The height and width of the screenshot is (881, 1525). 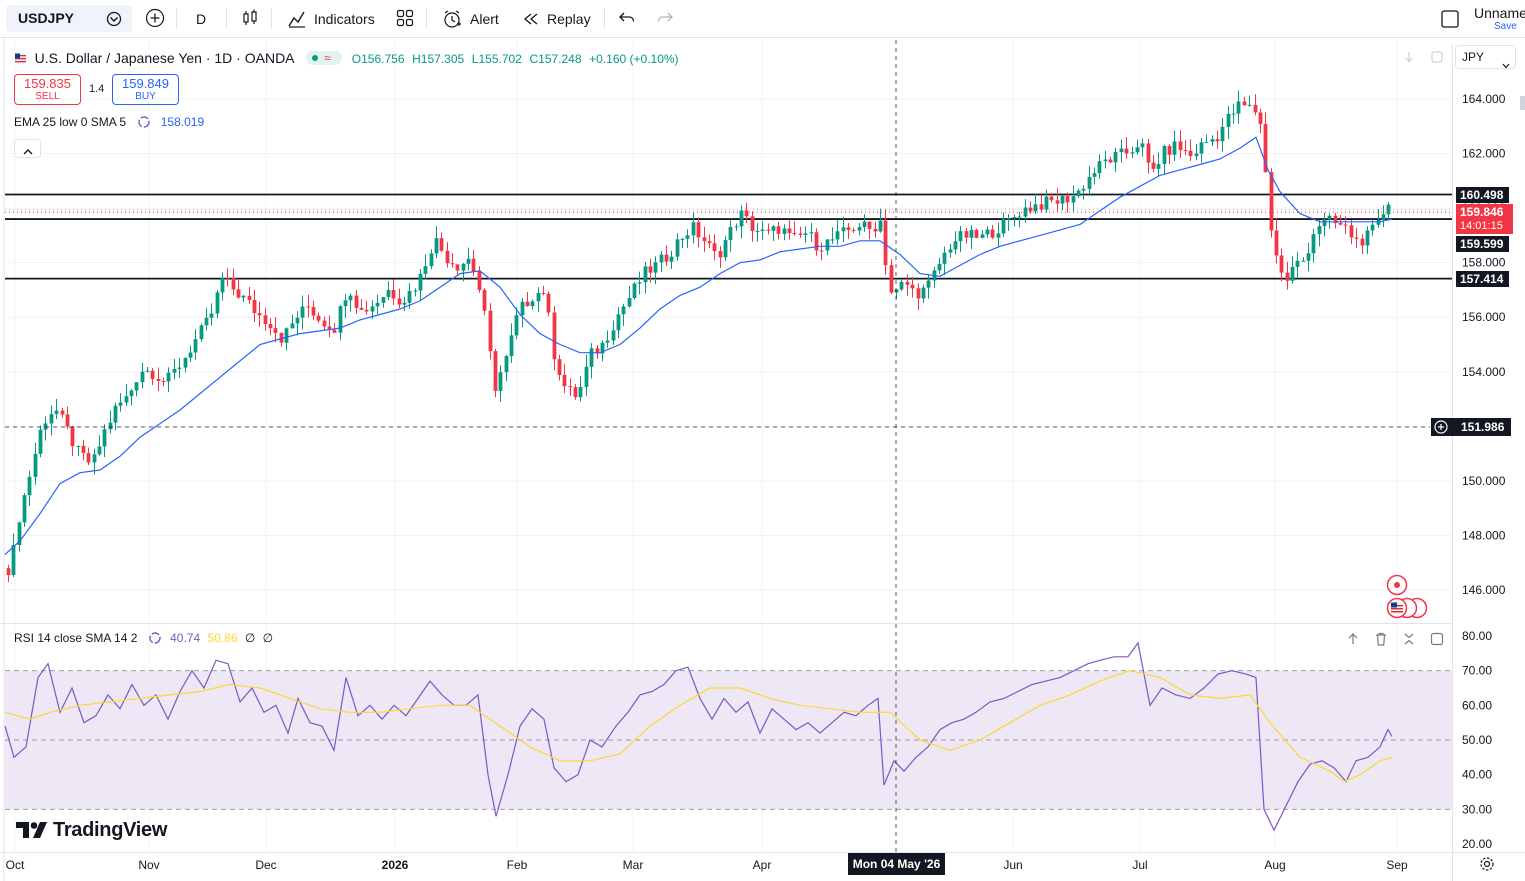 What do you see at coordinates (1484, 99) in the screenshot?
I see `price-tick-label: 164.000` at bounding box center [1484, 99].